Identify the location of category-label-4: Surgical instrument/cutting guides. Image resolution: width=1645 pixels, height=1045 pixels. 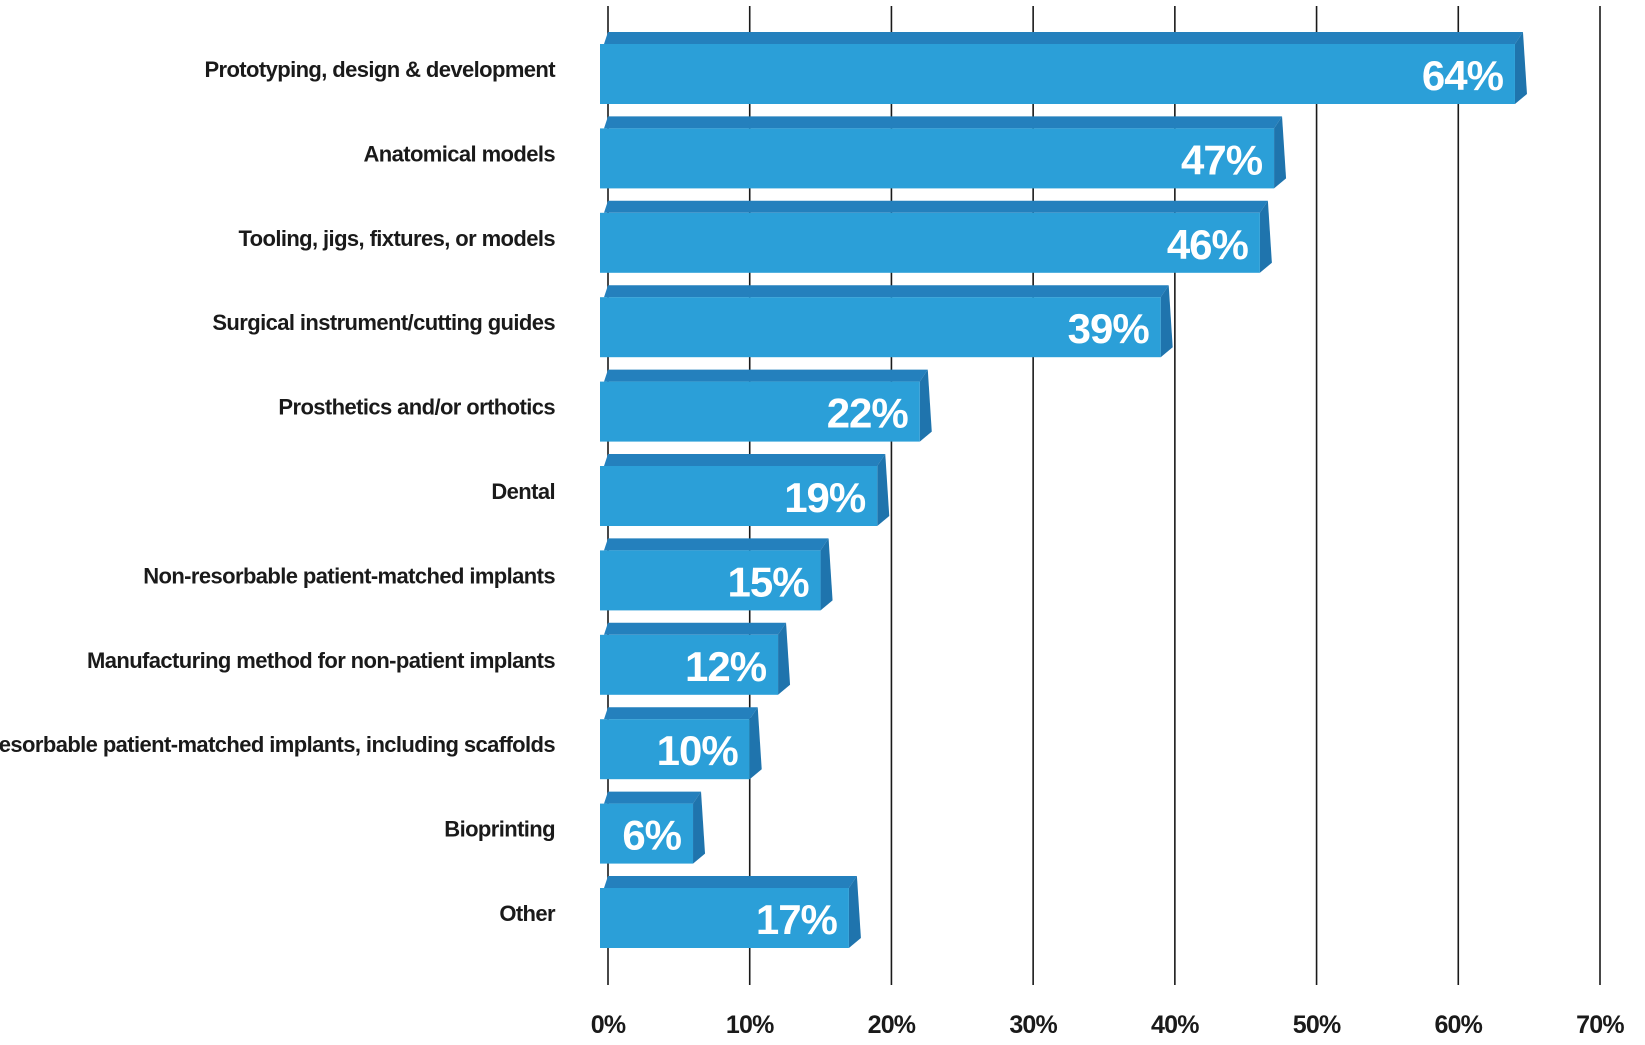
(383, 322).